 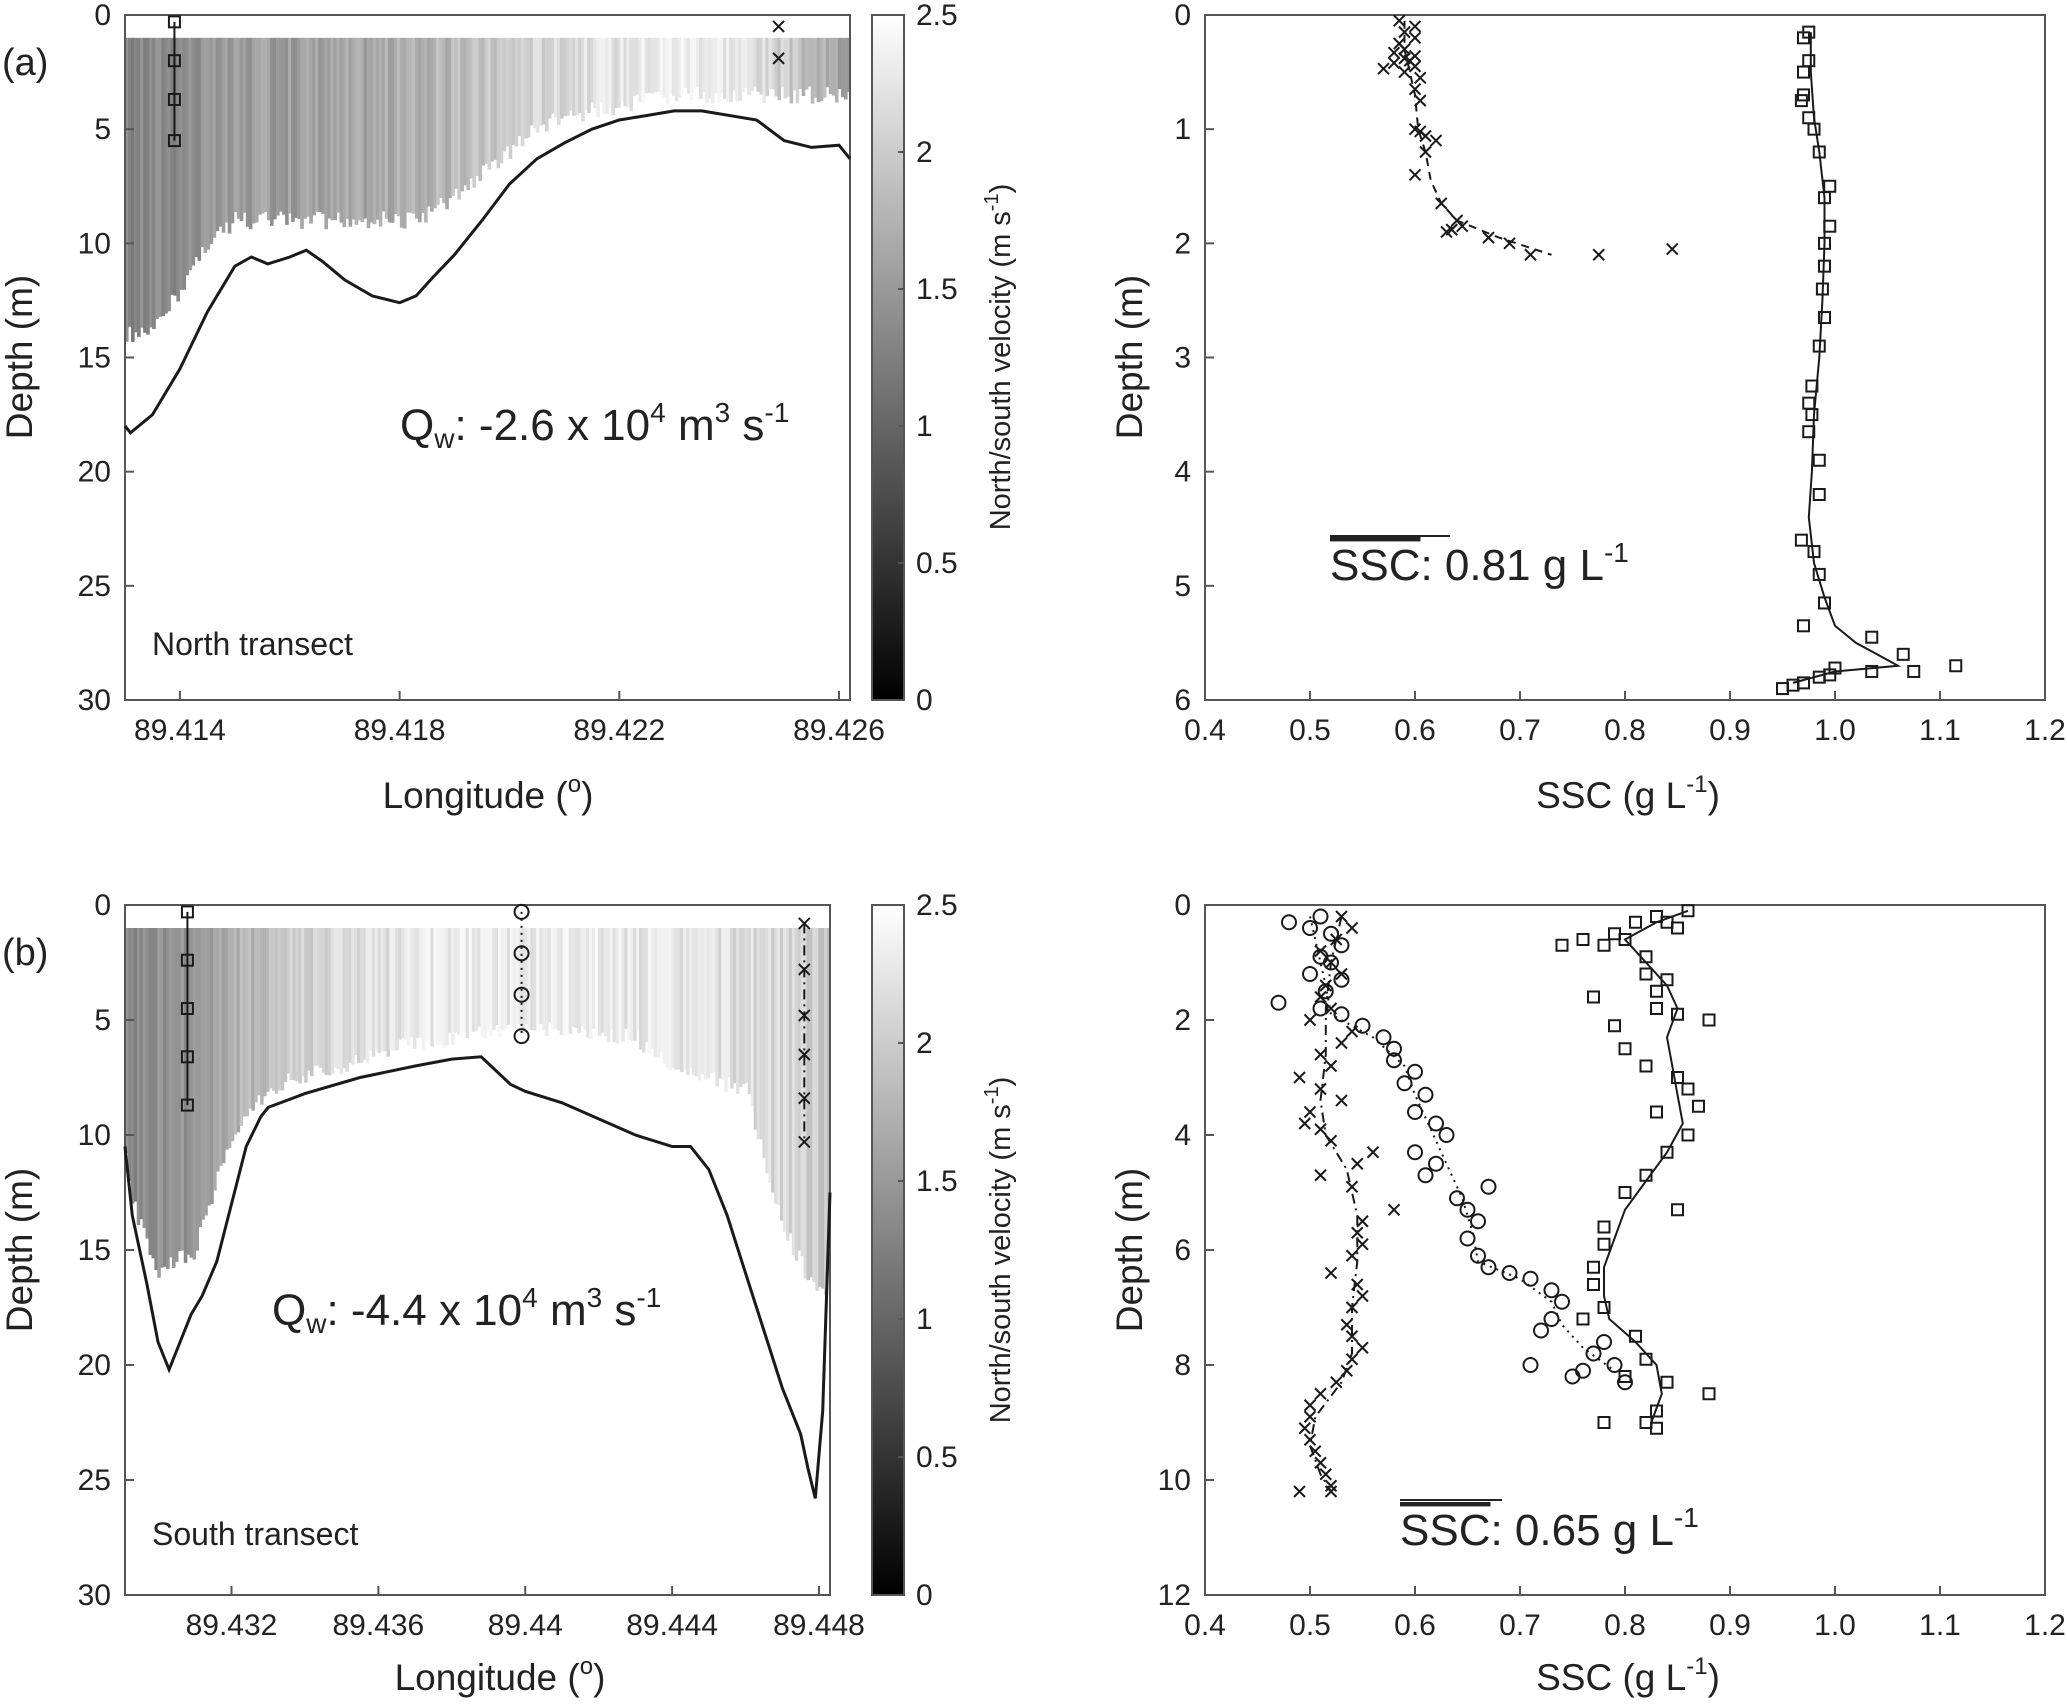 What do you see at coordinates (1415, 730) in the screenshot?
I see `panel-a-ssc-xtick-label: 0.6` at bounding box center [1415, 730].